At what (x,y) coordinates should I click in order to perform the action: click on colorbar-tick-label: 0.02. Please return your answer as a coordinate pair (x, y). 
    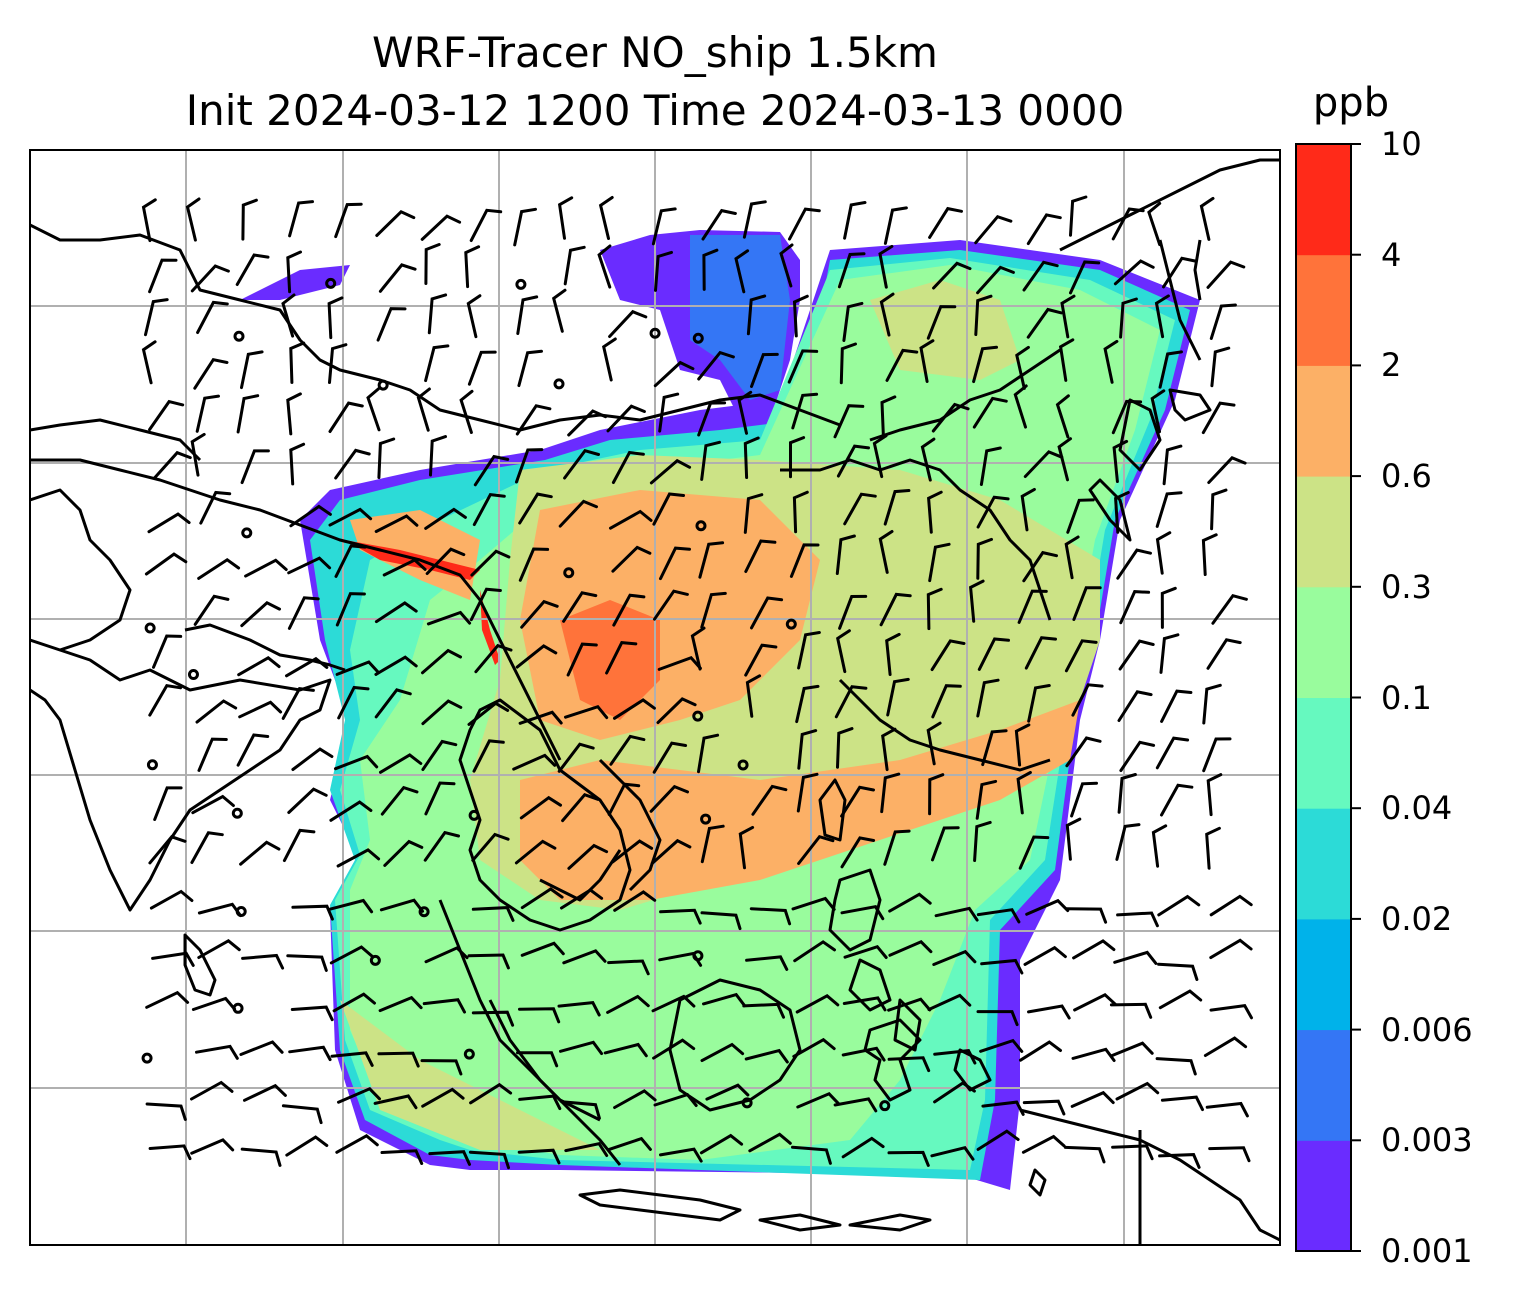
    Looking at the image, I should click on (1417, 918).